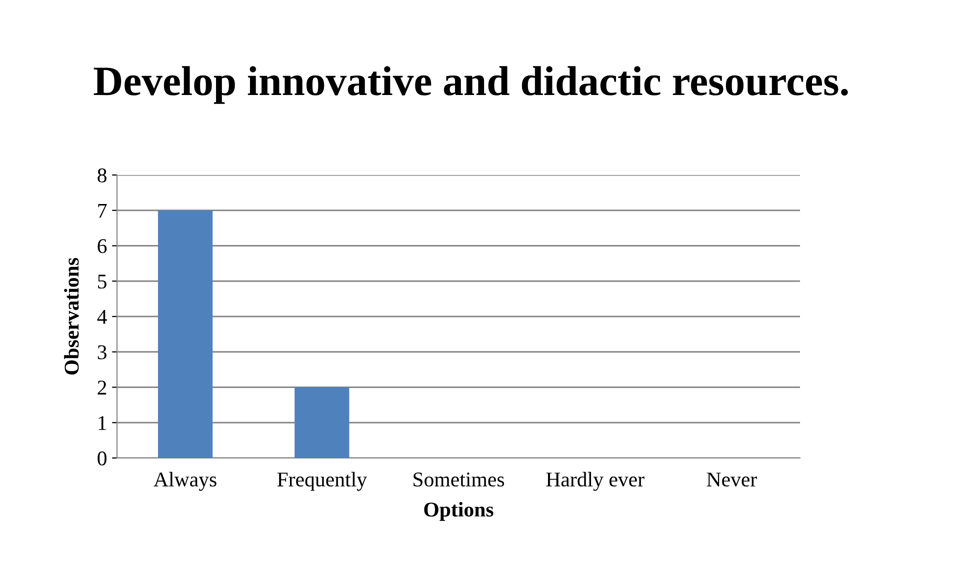 The height and width of the screenshot is (575, 962). Describe the element at coordinates (595, 481) in the screenshot. I see `x-tick-label: Hardly ever` at that location.